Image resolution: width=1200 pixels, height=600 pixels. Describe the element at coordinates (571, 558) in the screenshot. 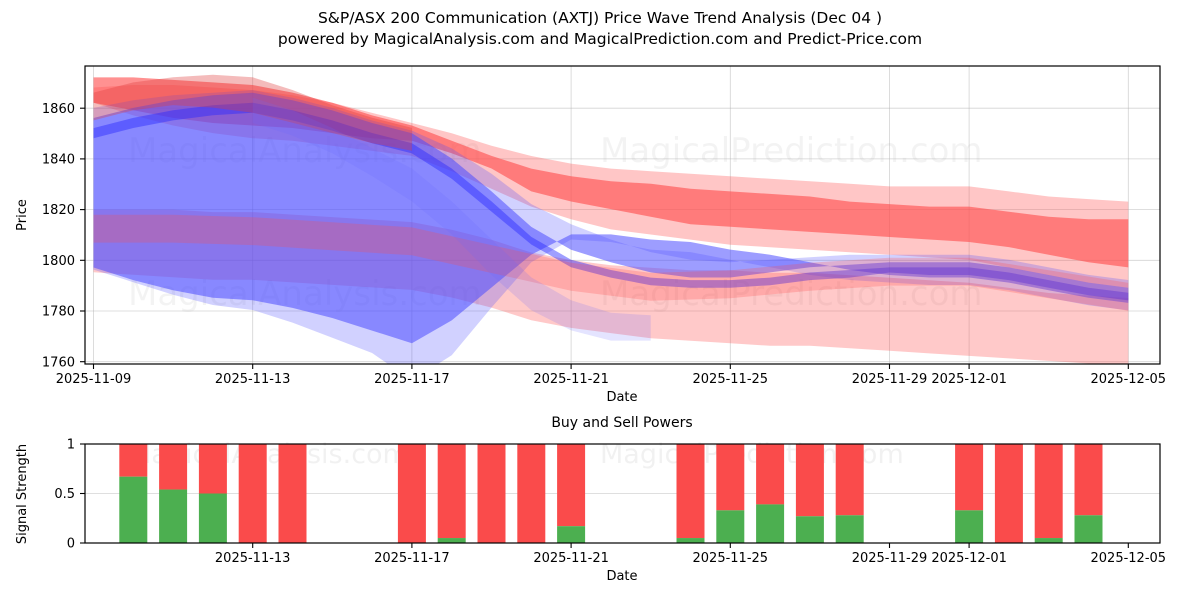

I see `bottom-xtick-label: 2025-11-21` at that location.